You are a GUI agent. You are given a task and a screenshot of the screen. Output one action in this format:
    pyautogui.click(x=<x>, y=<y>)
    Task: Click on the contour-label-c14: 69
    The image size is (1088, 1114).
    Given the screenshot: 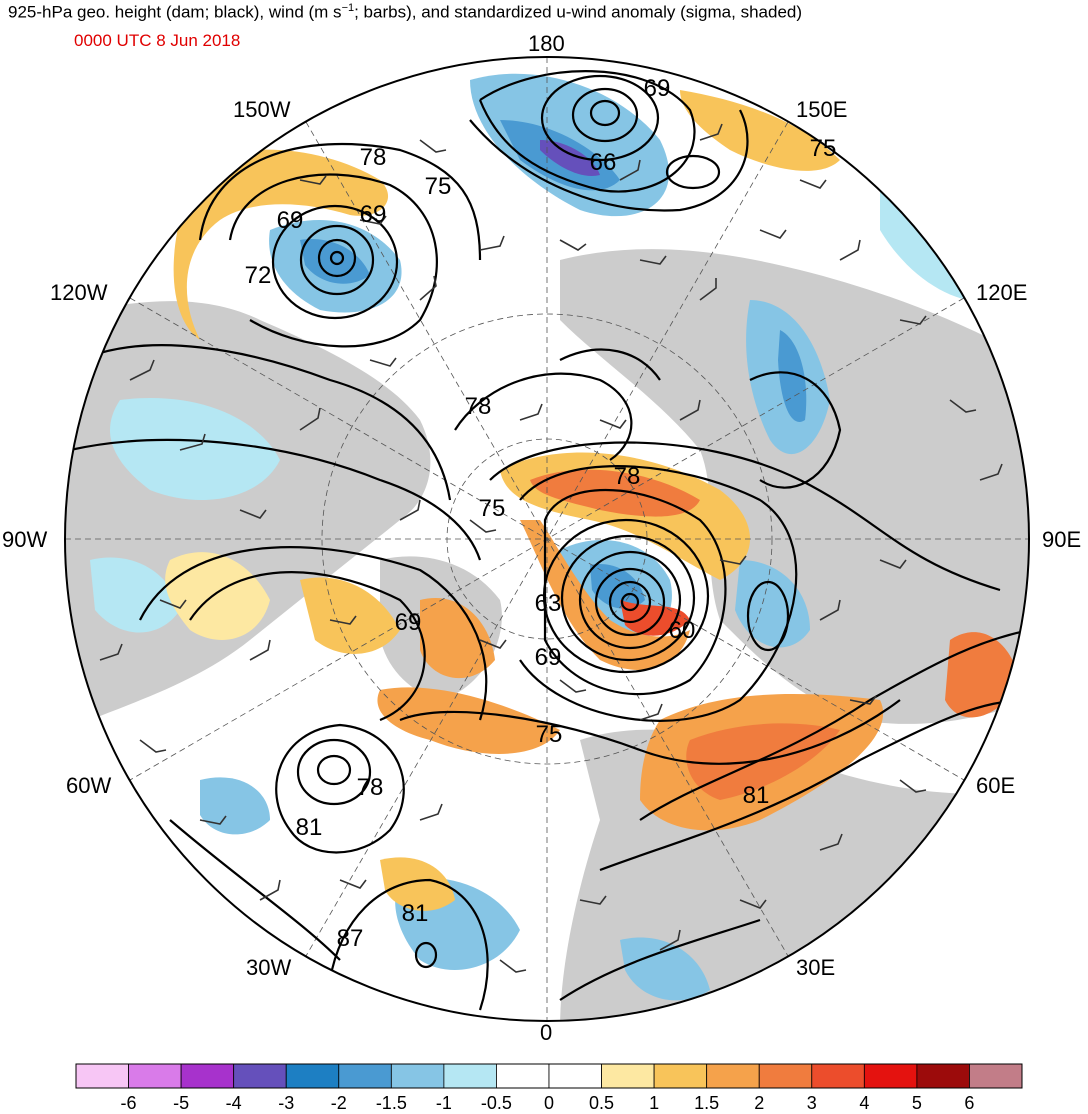 What is the action you would take?
    pyautogui.click(x=408, y=622)
    